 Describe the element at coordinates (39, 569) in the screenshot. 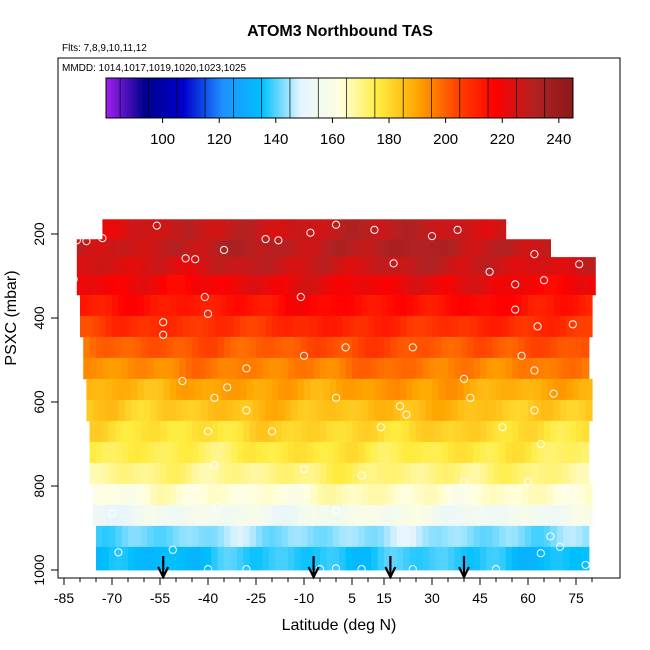

I see `y-tick-label: 1000` at that location.